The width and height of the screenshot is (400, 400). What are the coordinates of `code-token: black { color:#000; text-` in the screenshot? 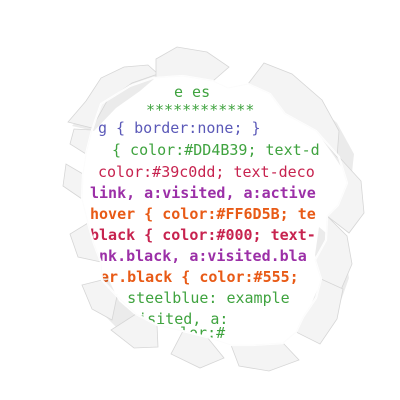 It's located at (203, 235).